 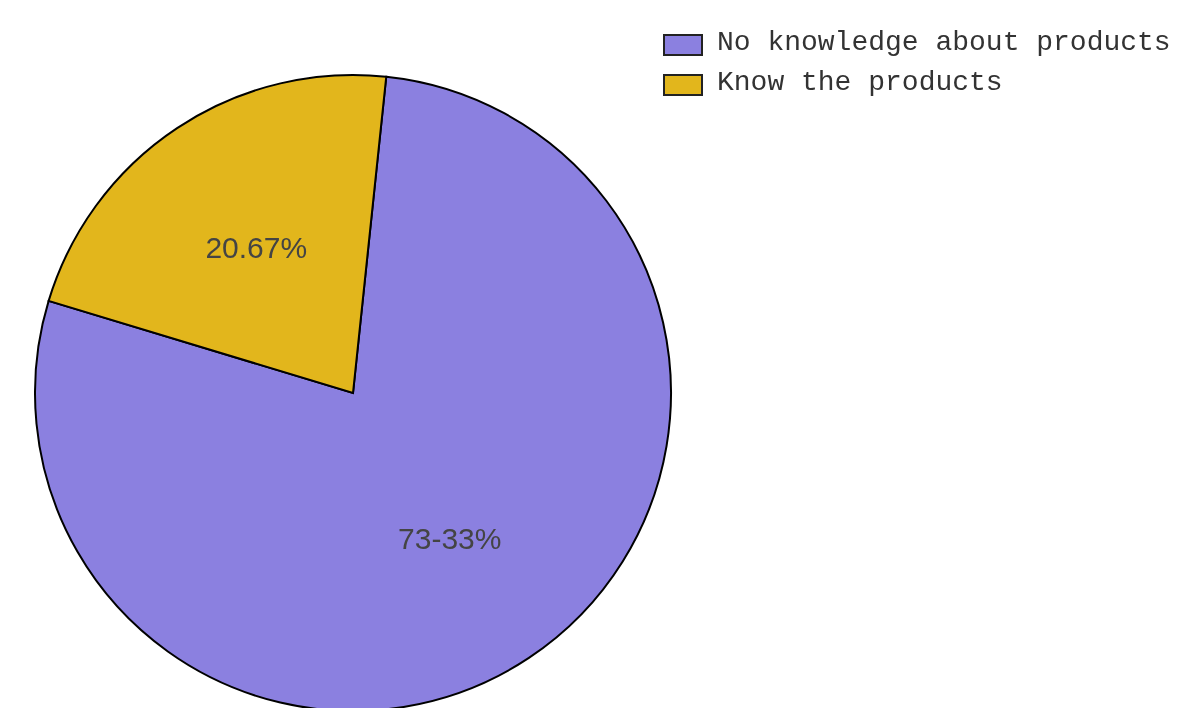 What do you see at coordinates (256, 247) in the screenshot?
I see `data-label: 20.67%` at bounding box center [256, 247].